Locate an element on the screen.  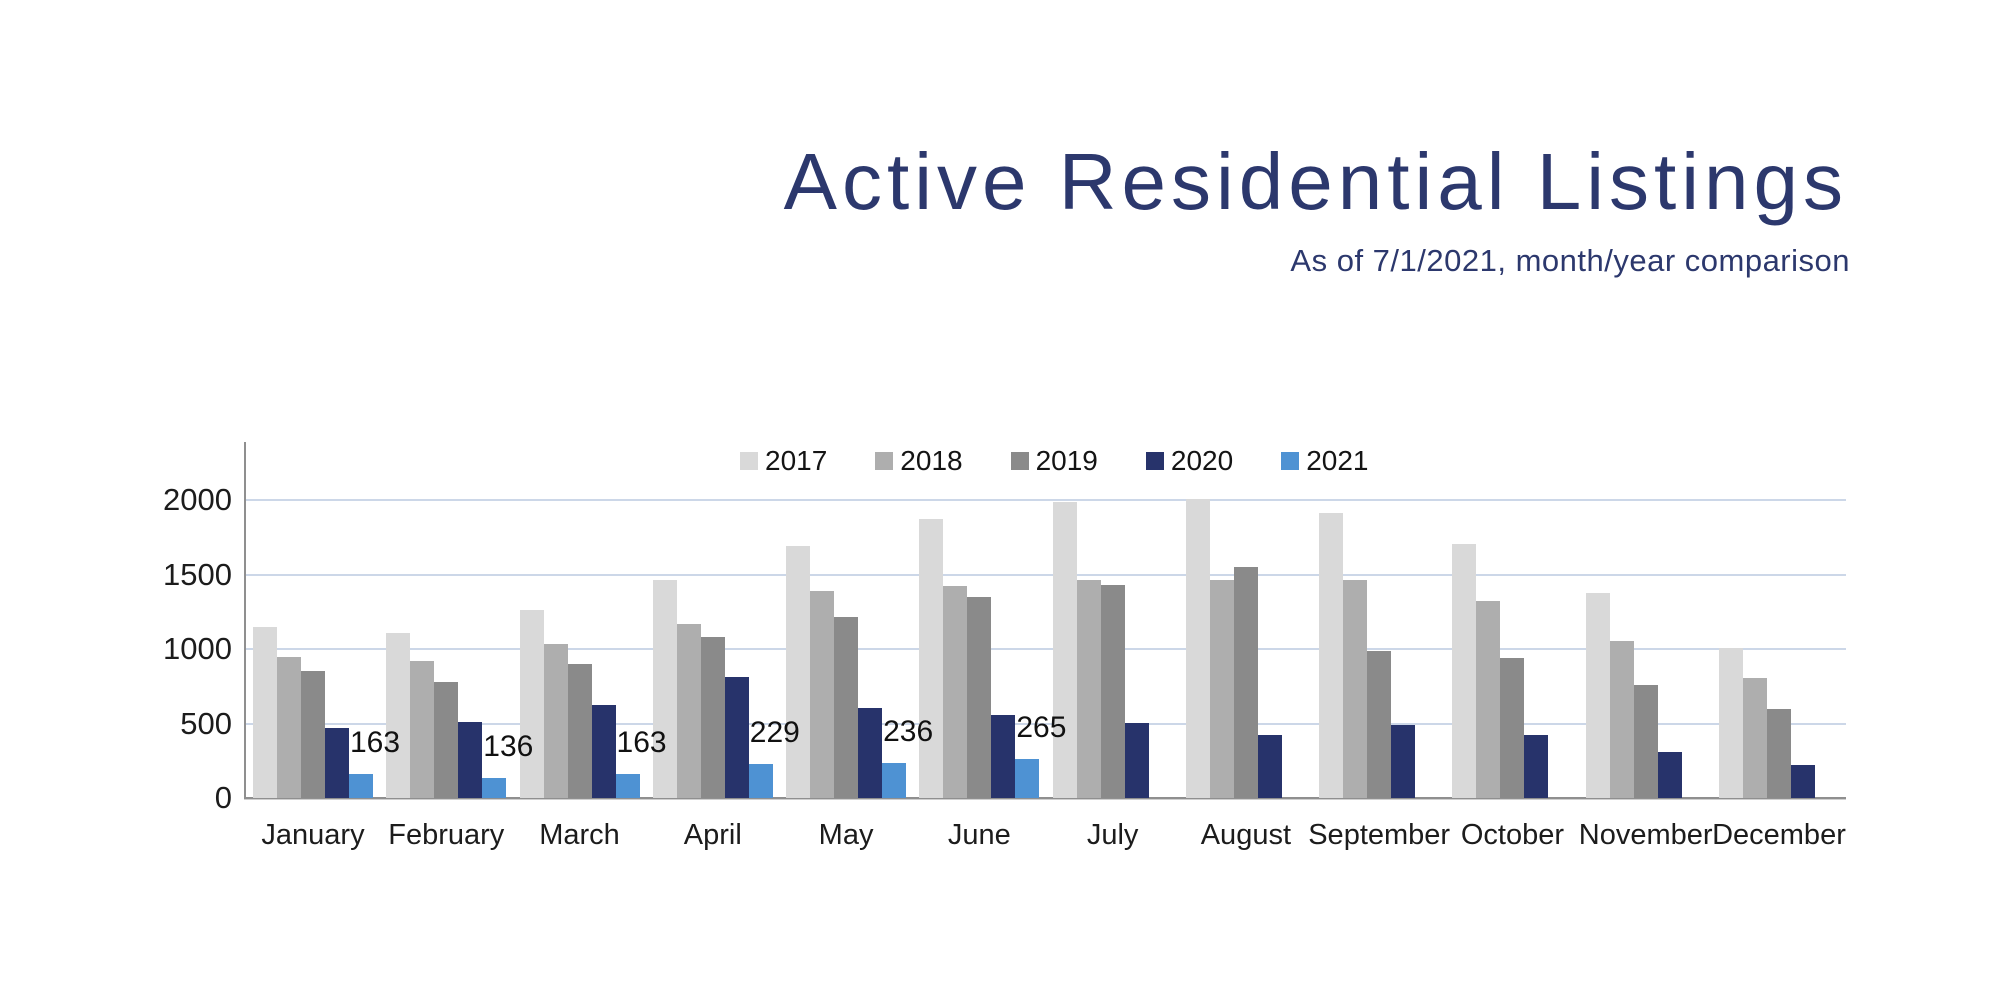
bar-2017-august is located at coordinates (1197, 648).